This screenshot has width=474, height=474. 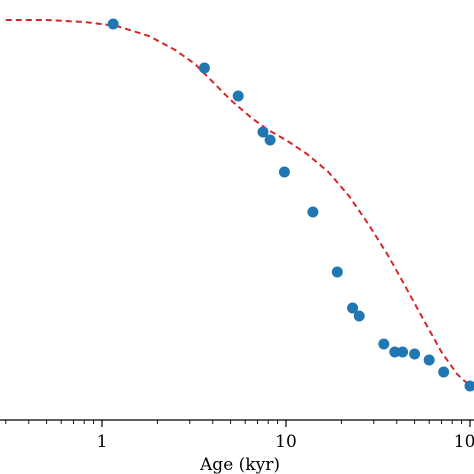 I want to click on tick-group: 1 10 100, so click(x=239, y=436).